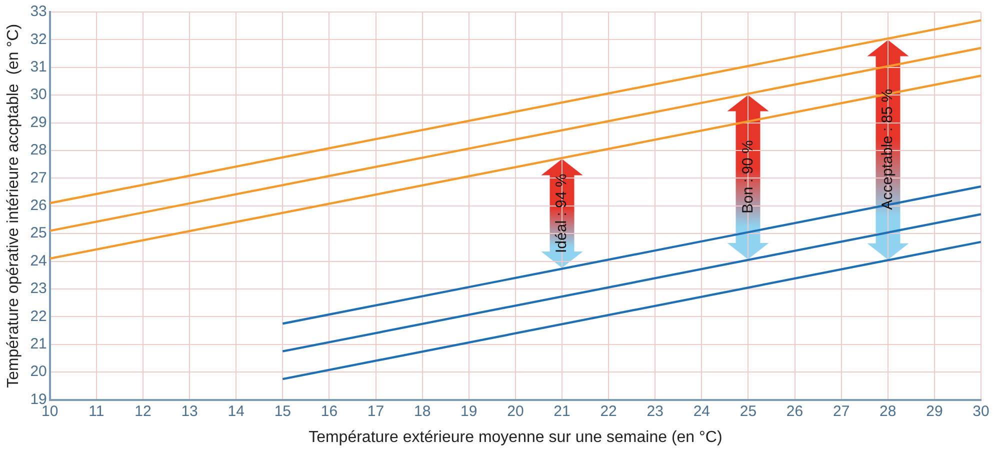 This screenshot has width=995, height=451. I want to click on y-tick-label: 22, so click(38, 316).